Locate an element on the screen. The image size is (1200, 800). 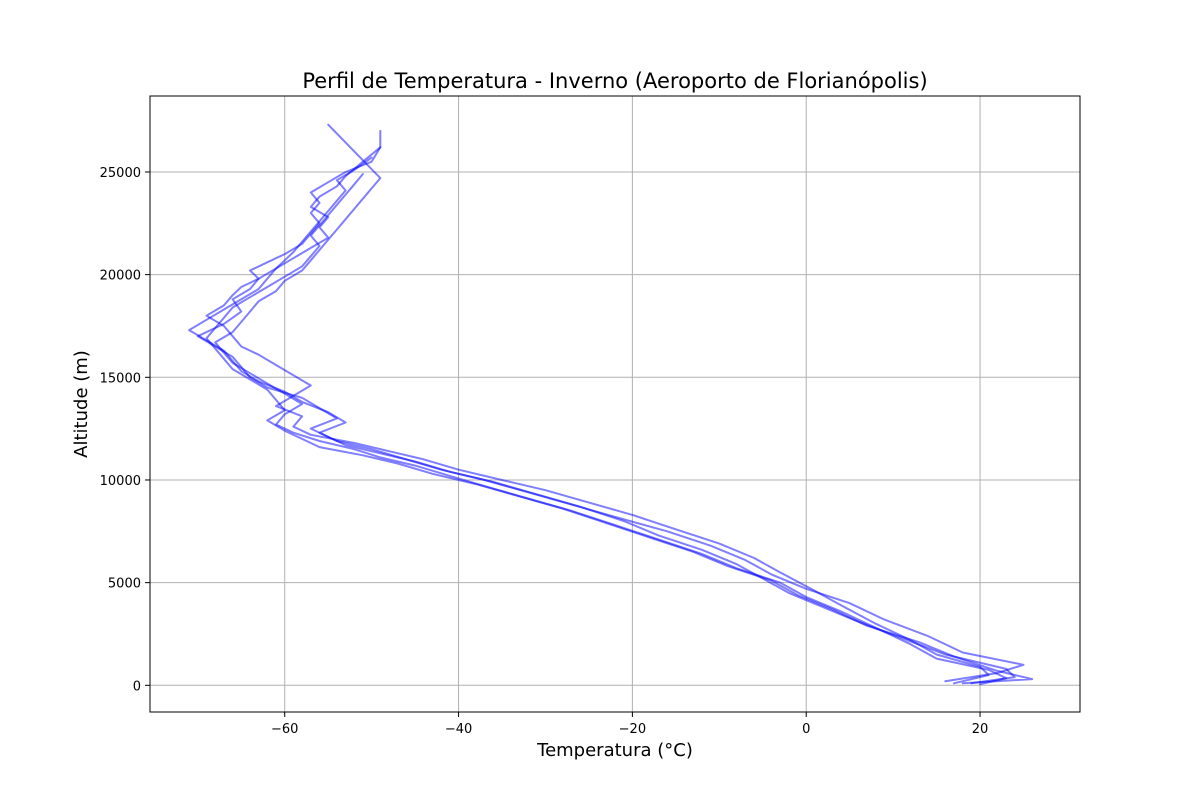
y-tick-label: 25000 is located at coordinates (120, 173).